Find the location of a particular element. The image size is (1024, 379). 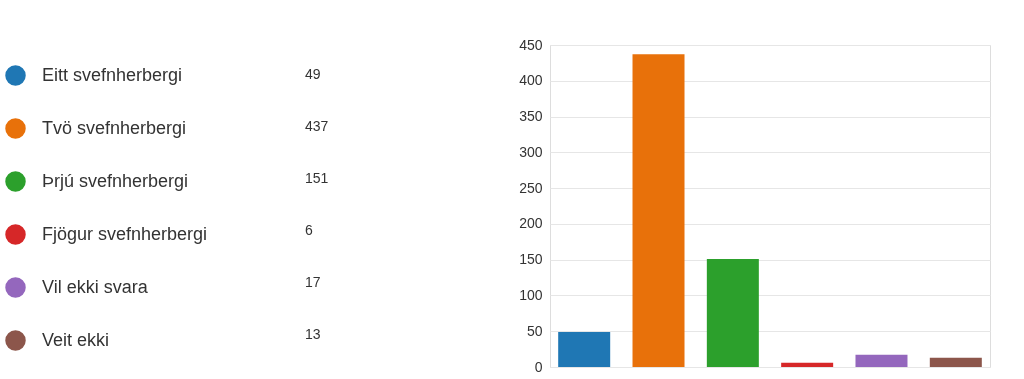

text: 437 is located at coordinates (317, 126).